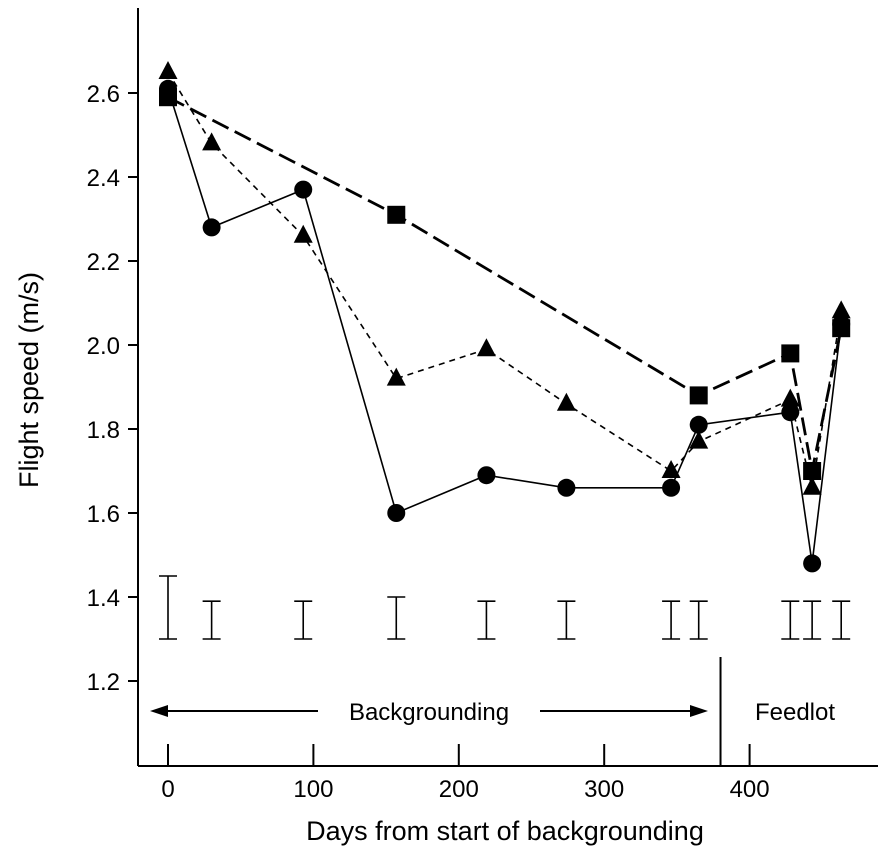 This screenshot has height=852, width=883. What do you see at coordinates (103, 178) in the screenshot?
I see `y-tick-label: 2.4` at bounding box center [103, 178].